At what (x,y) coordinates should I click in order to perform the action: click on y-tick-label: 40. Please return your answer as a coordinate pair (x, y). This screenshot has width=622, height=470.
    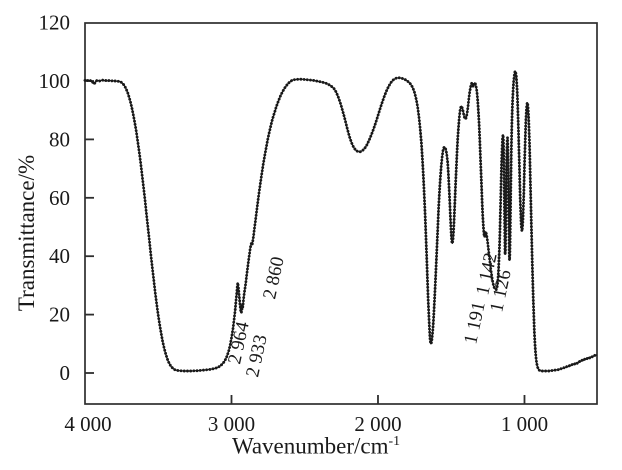
    Looking at the image, I should click on (59, 256).